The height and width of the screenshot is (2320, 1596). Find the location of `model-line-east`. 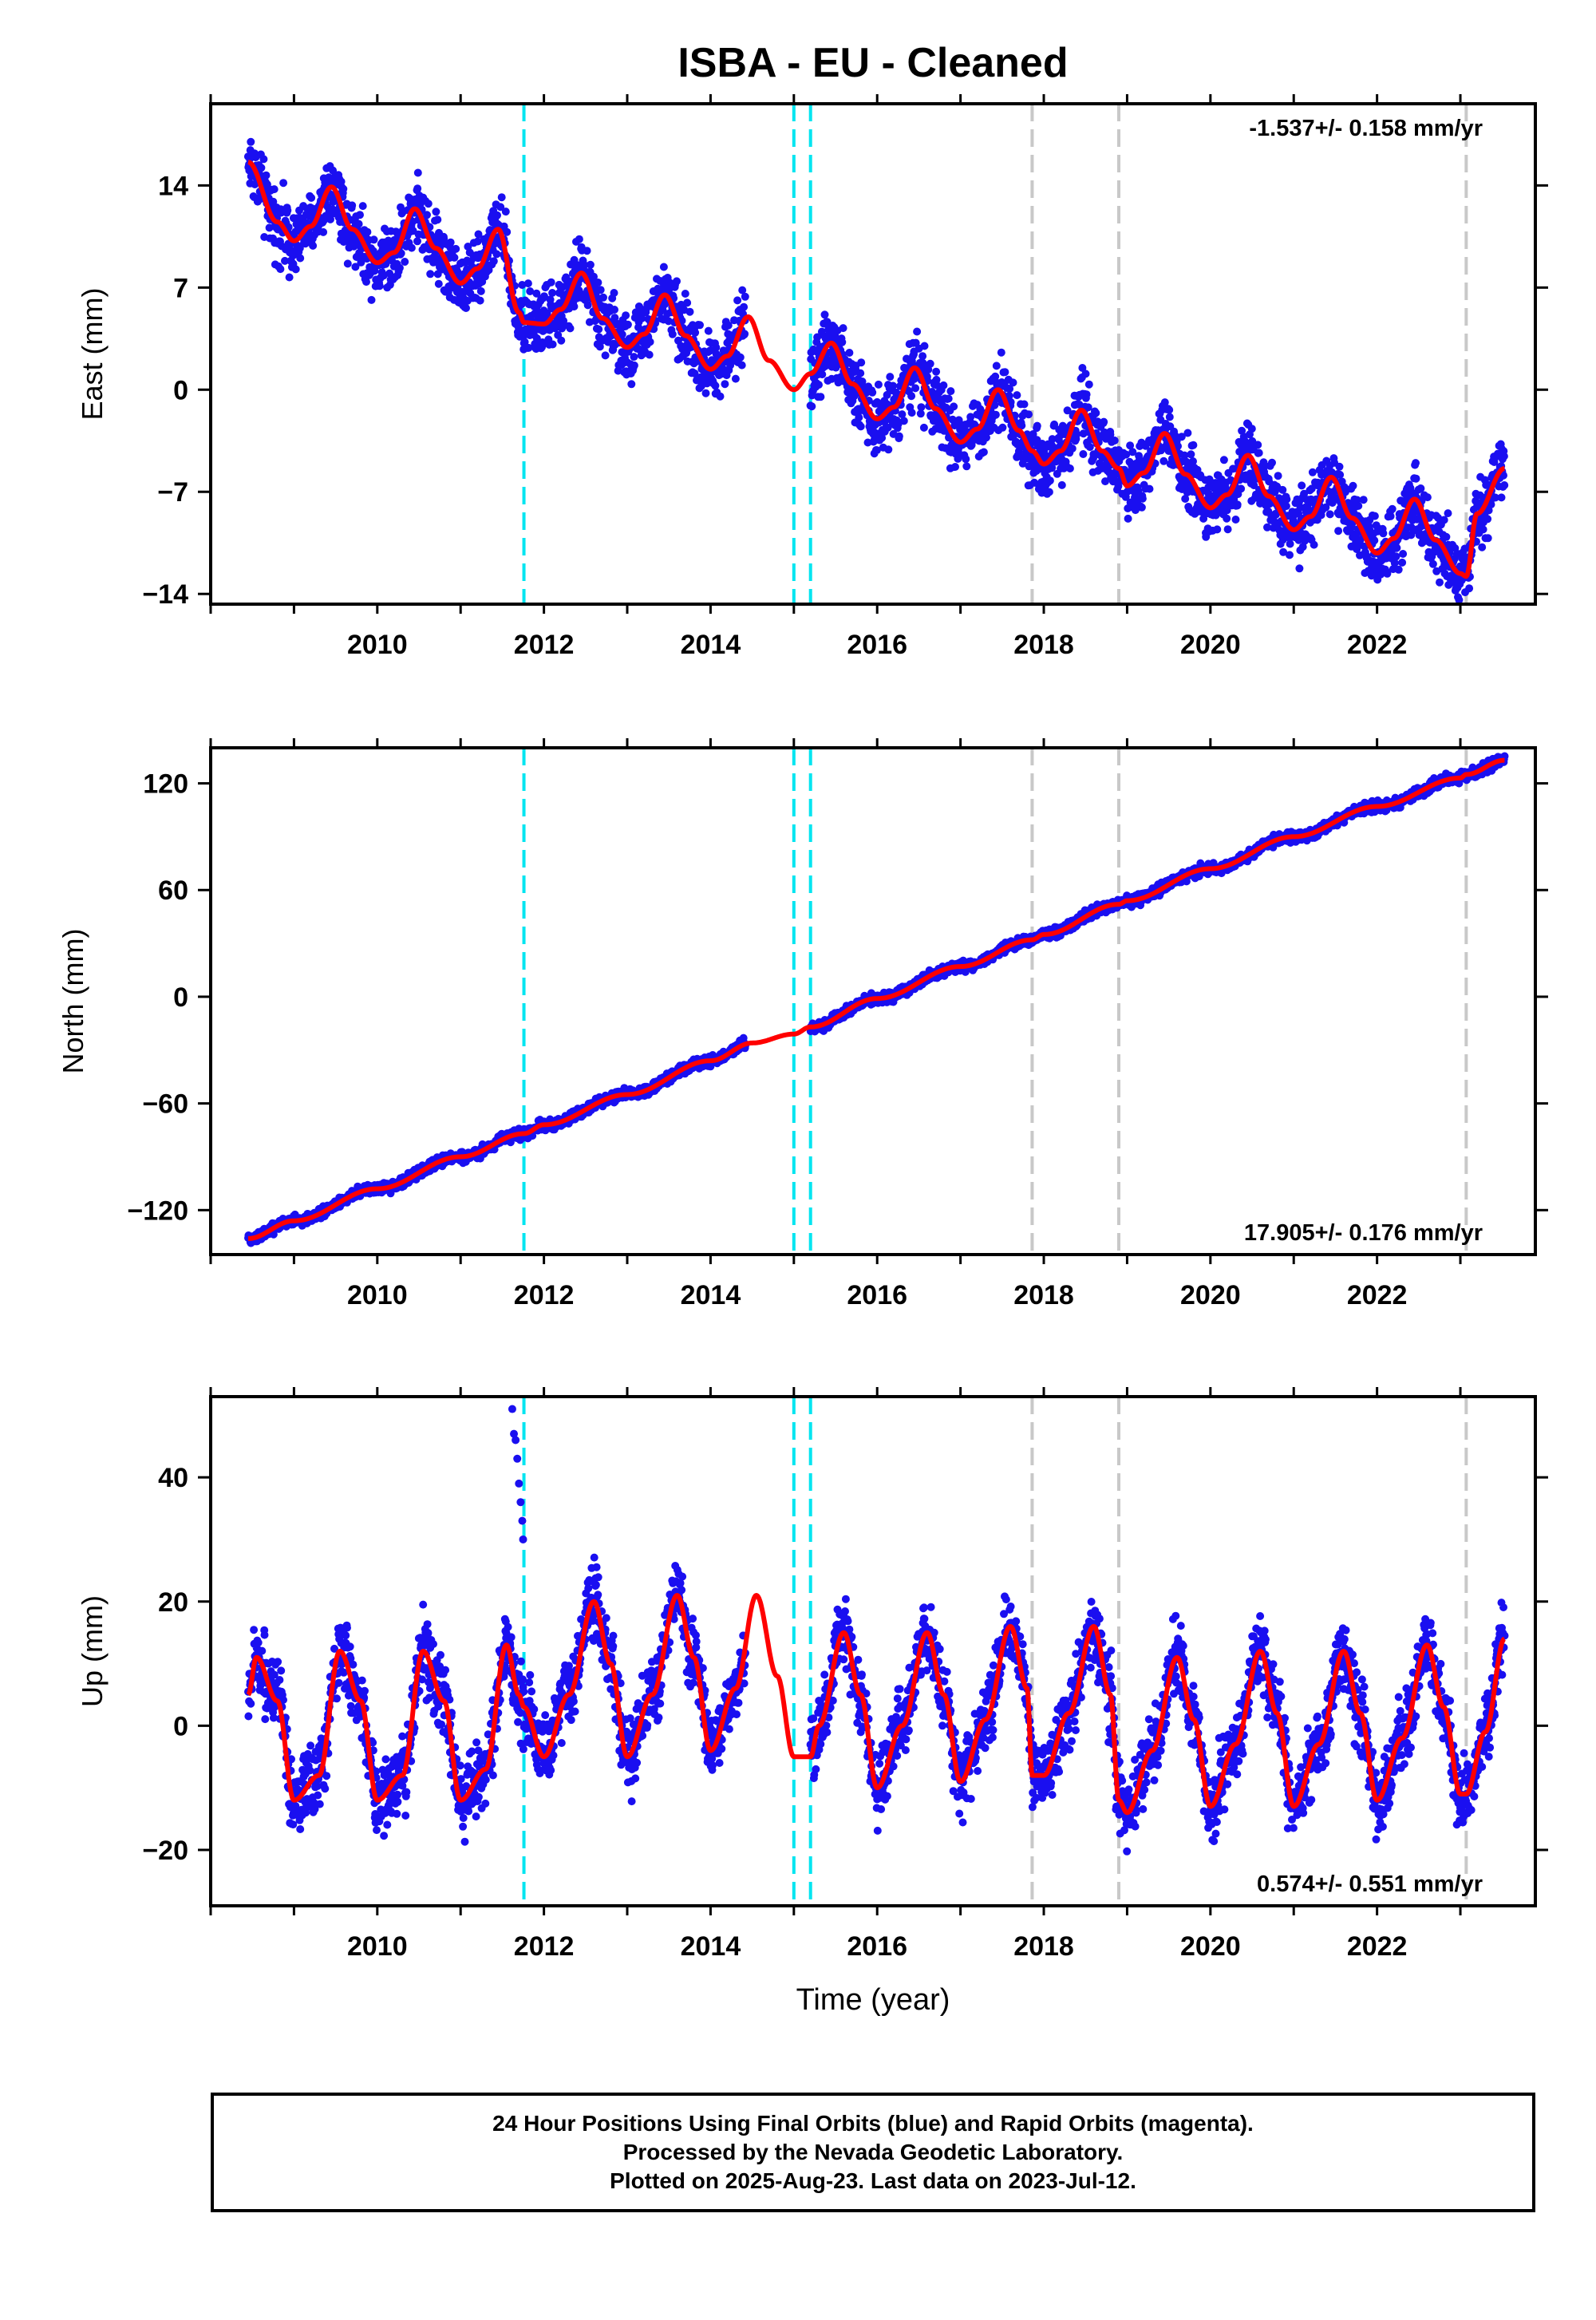

model-line-east is located at coordinates (877, 369).